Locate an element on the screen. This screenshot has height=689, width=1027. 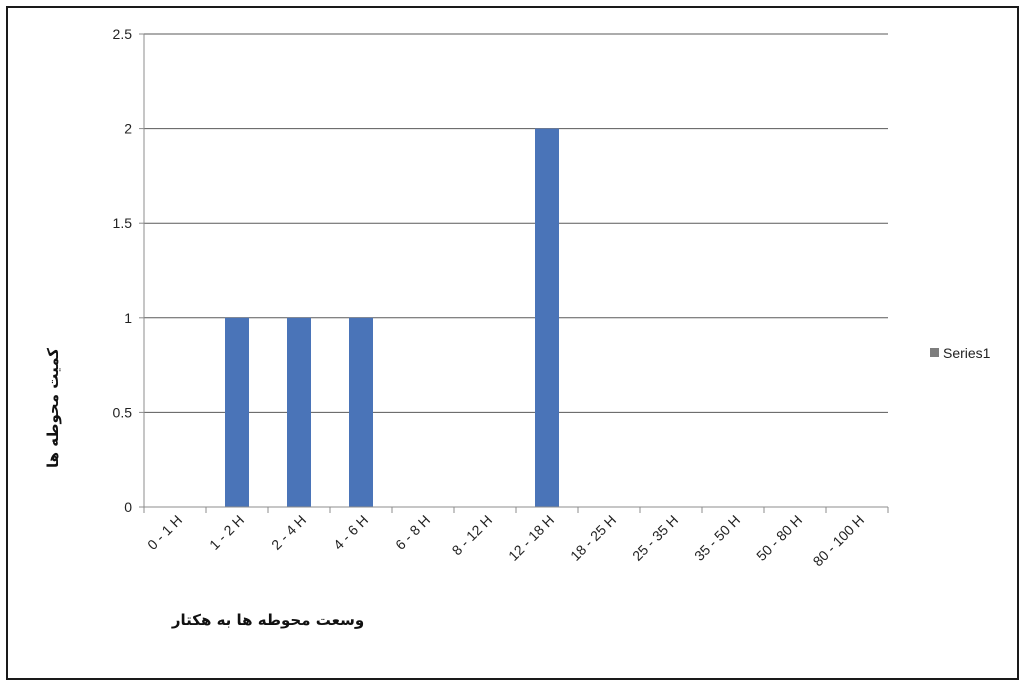
x-tick-label: 80 - 100 H is located at coordinates (839, 541).